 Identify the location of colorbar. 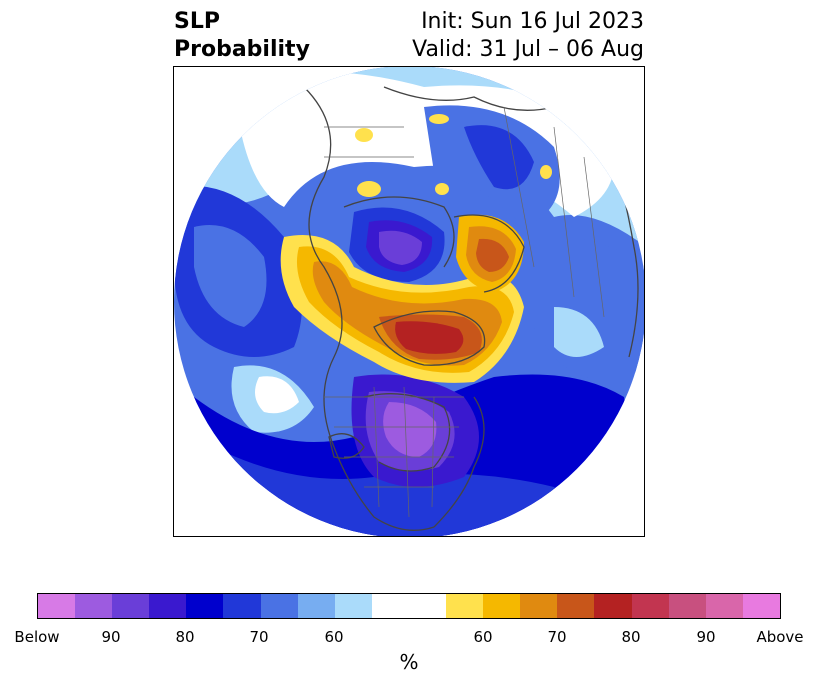
(409, 606).